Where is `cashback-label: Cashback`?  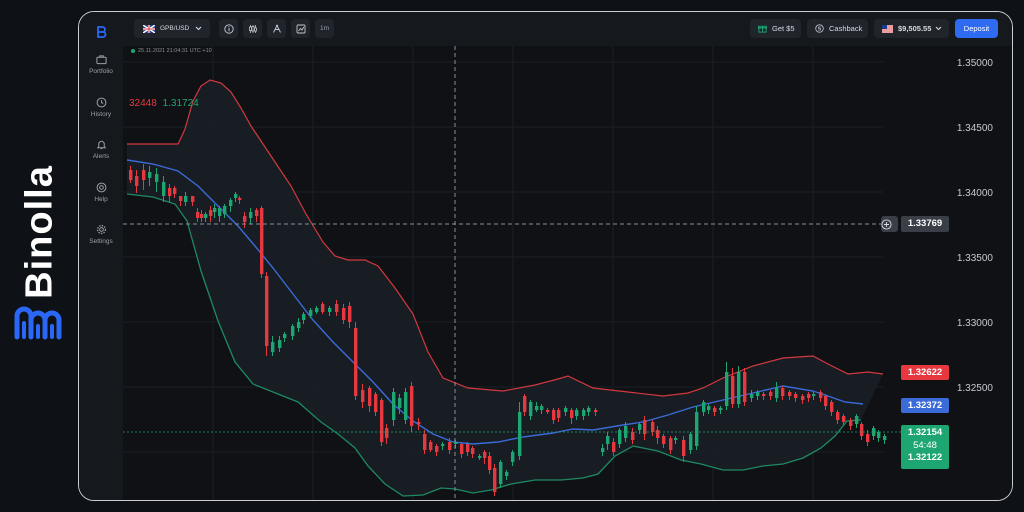 cashback-label: Cashback is located at coordinates (846, 28).